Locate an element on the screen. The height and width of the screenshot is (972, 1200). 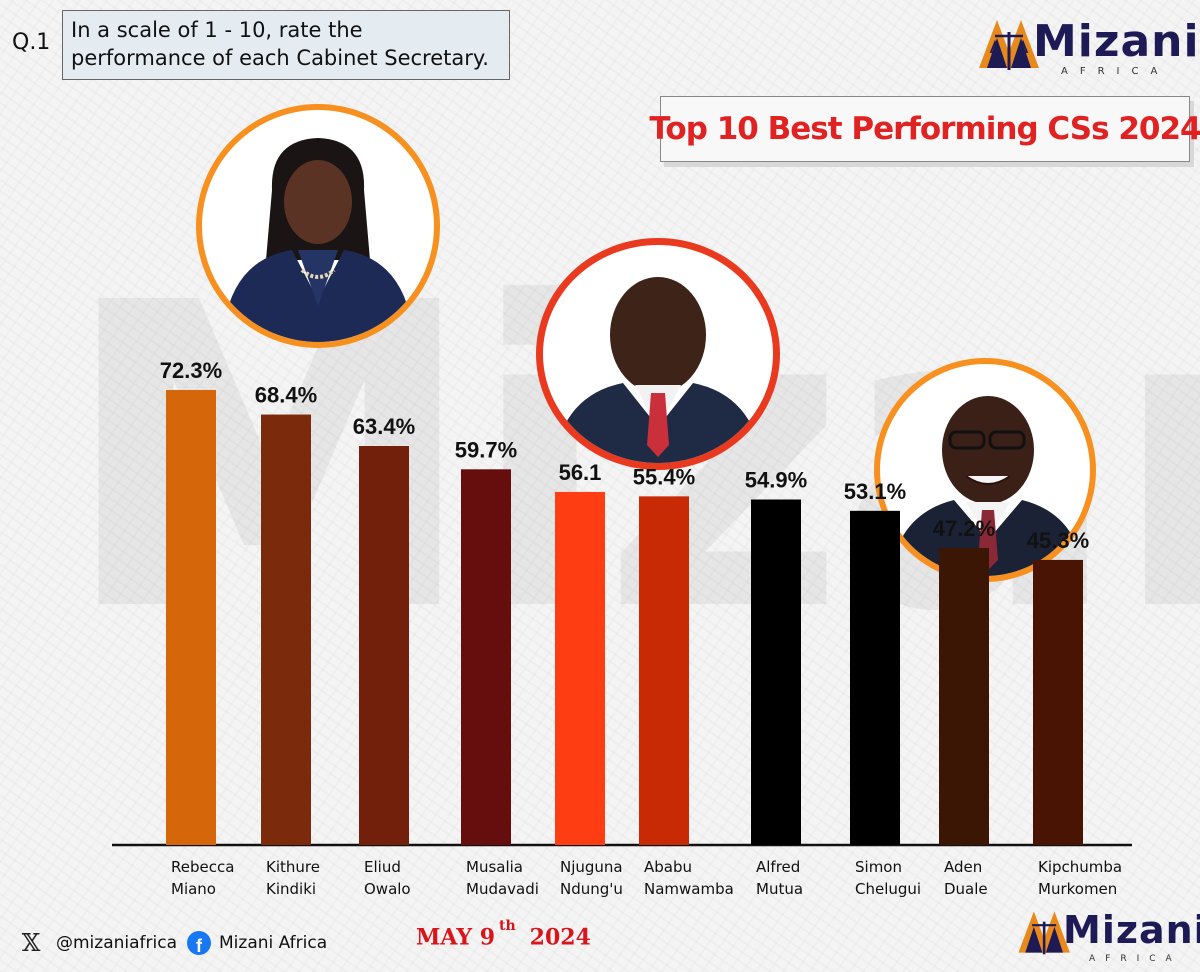
x-handle: @mizaniafrica is located at coordinates (117, 943).